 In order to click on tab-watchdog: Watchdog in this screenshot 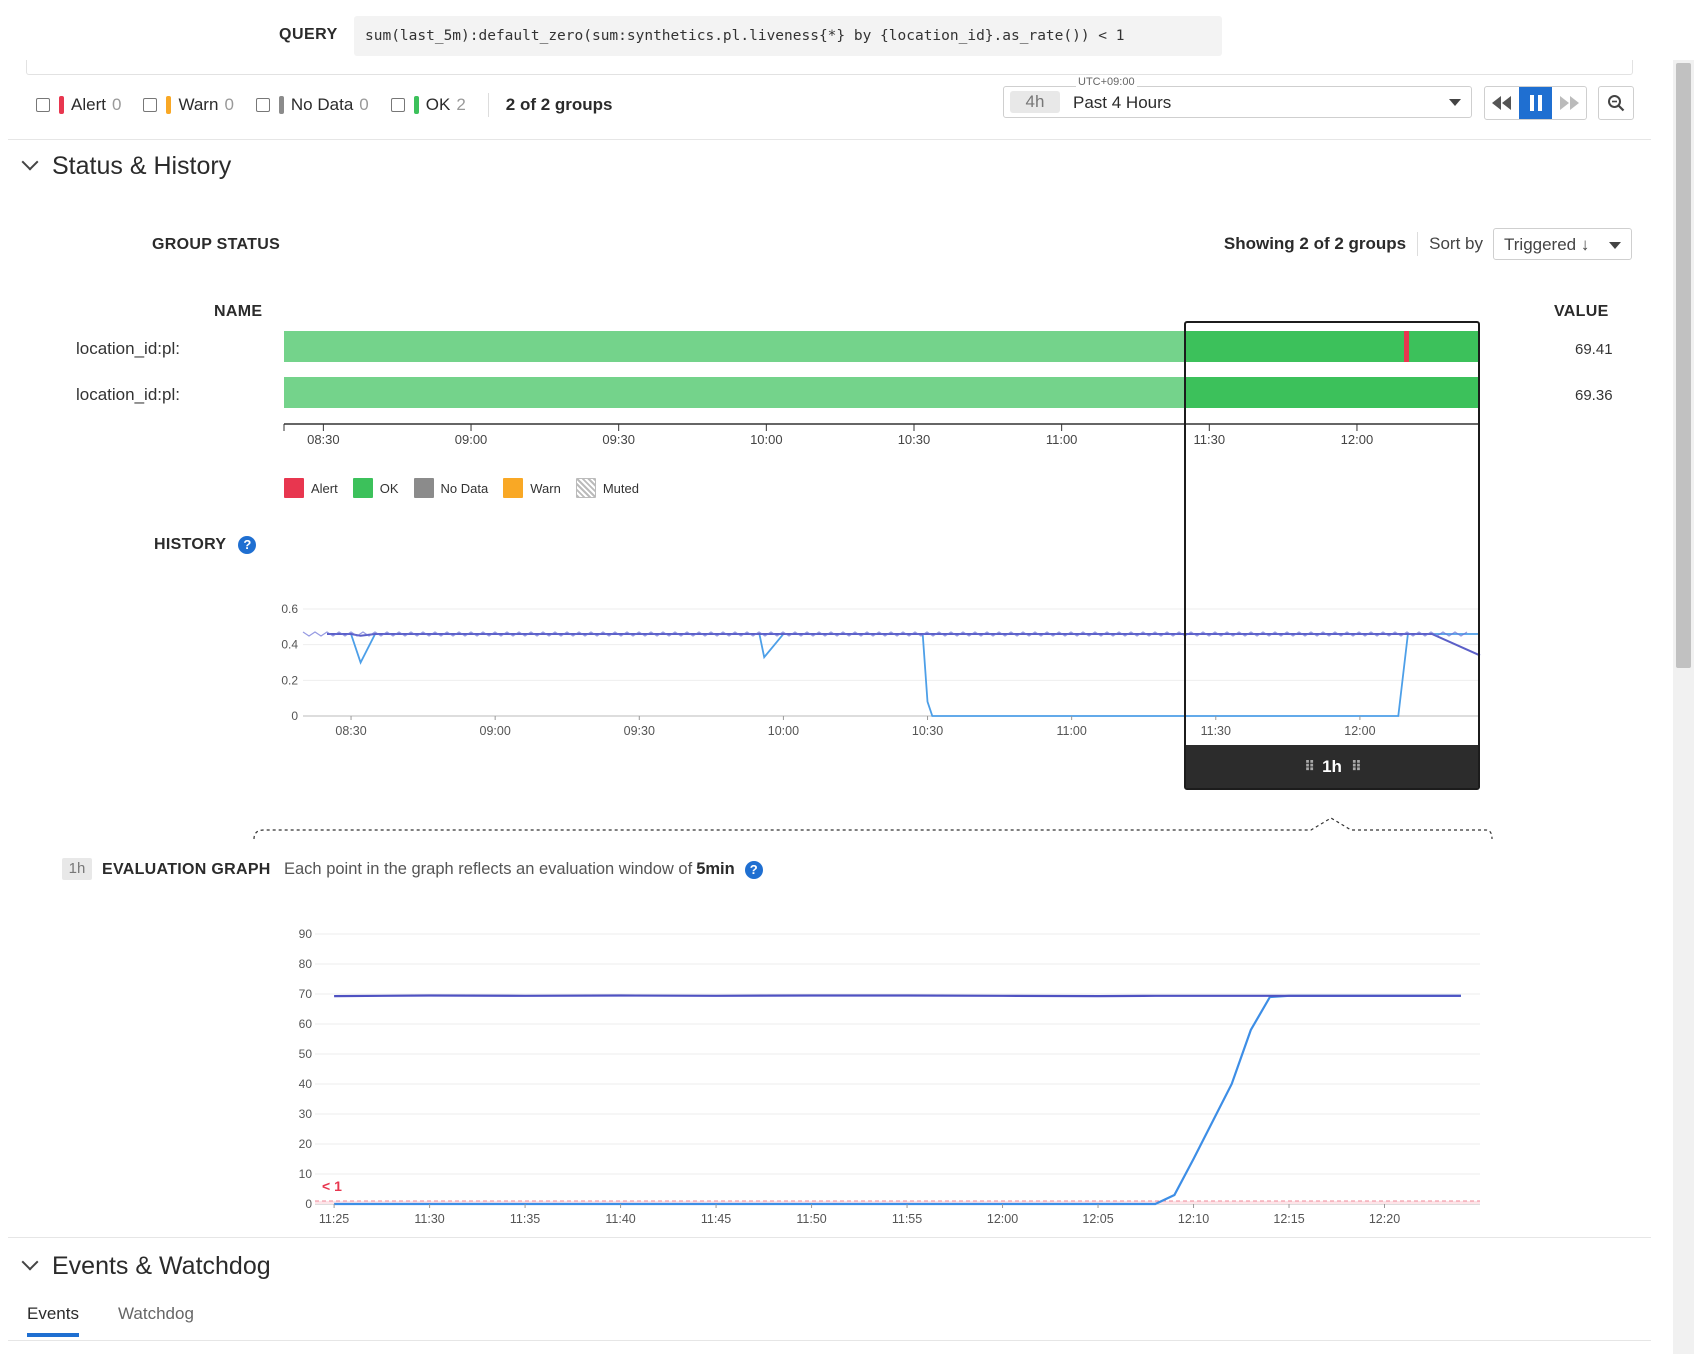, I will do `click(155, 1313)`.